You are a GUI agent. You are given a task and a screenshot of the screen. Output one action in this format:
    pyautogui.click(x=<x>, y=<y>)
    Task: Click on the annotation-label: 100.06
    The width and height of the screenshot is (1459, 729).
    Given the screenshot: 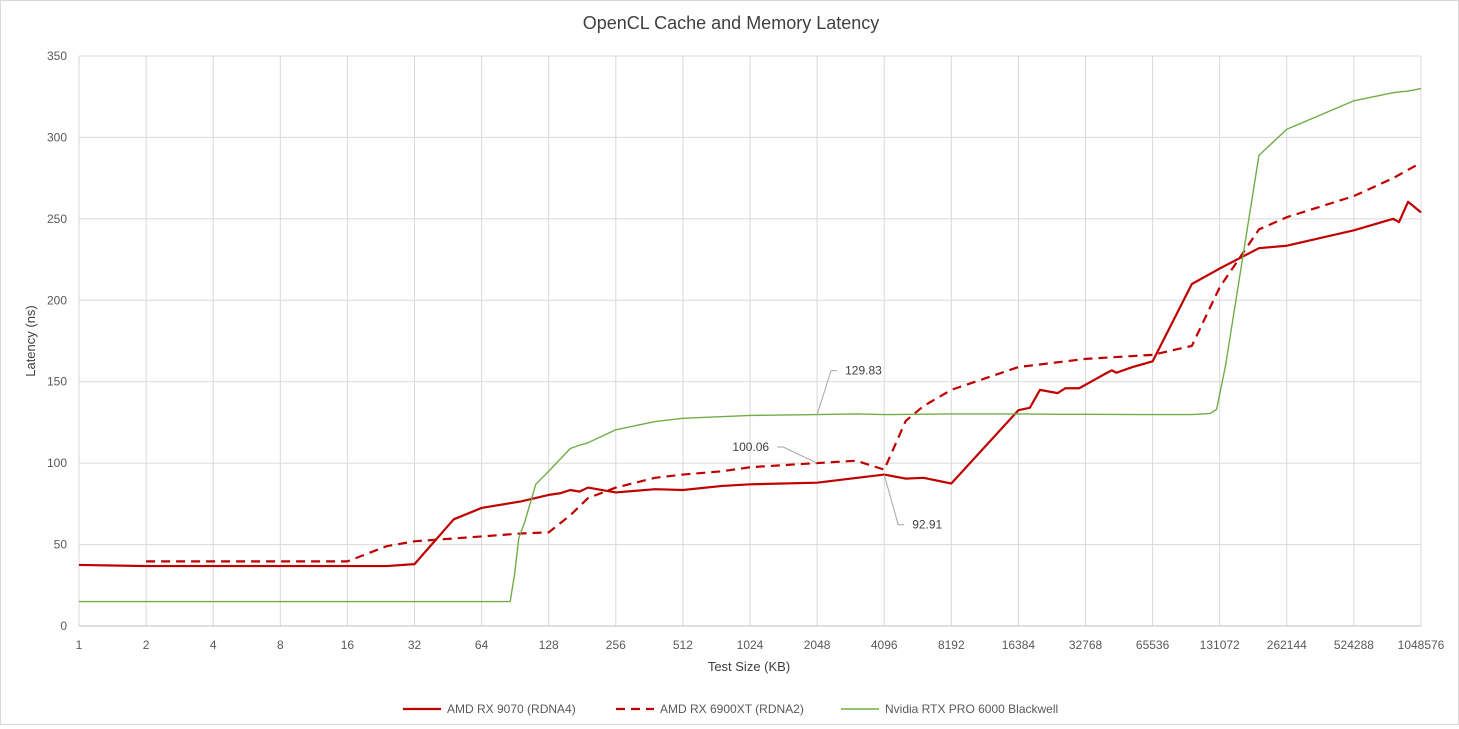 What is the action you would take?
    pyautogui.click(x=750, y=447)
    